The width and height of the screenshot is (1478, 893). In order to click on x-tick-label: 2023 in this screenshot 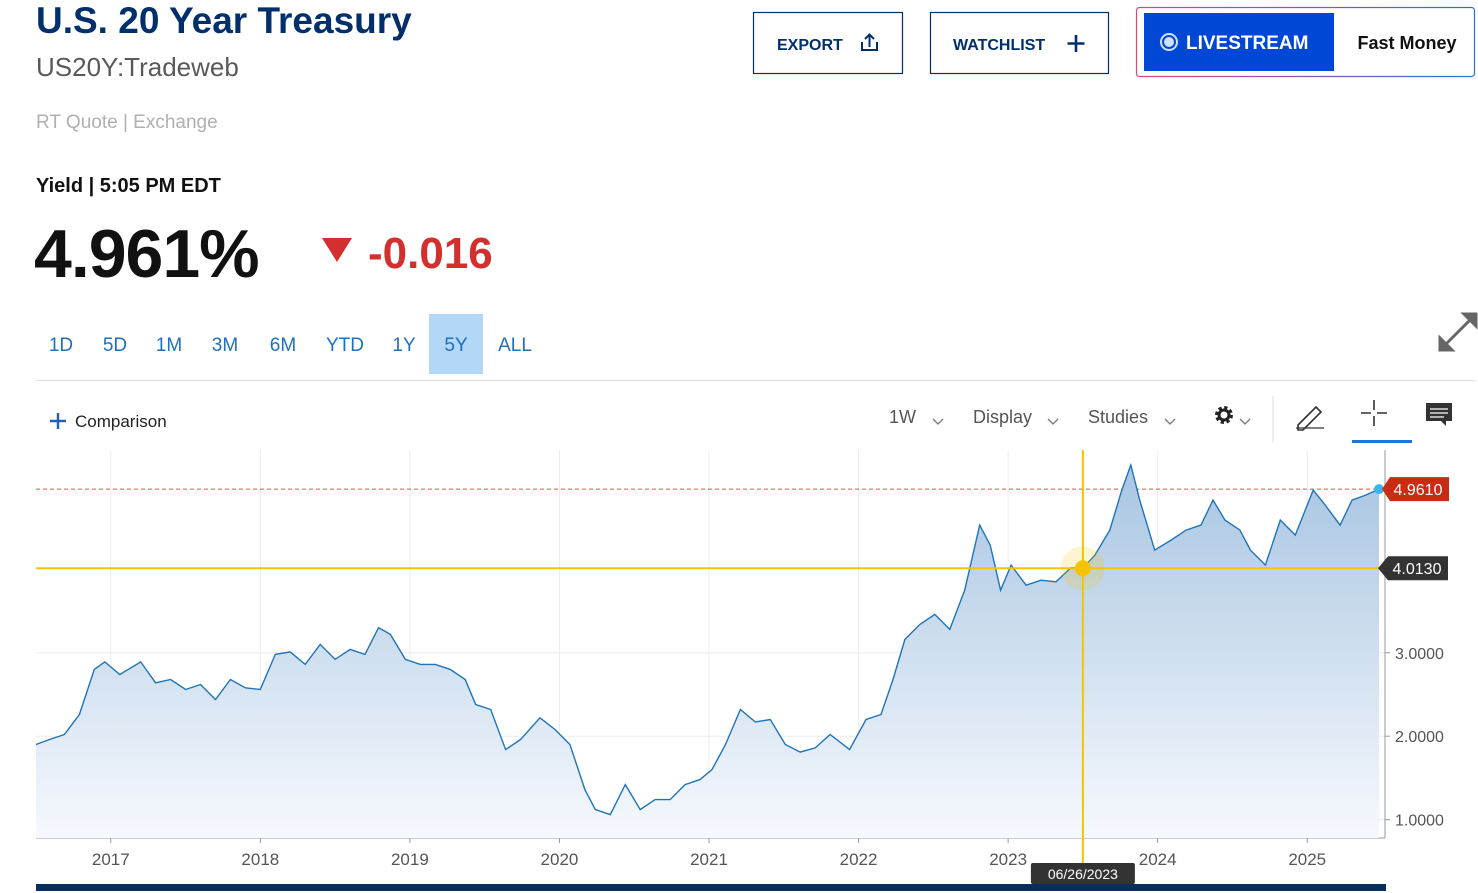, I will do `click(1008, 859)`.